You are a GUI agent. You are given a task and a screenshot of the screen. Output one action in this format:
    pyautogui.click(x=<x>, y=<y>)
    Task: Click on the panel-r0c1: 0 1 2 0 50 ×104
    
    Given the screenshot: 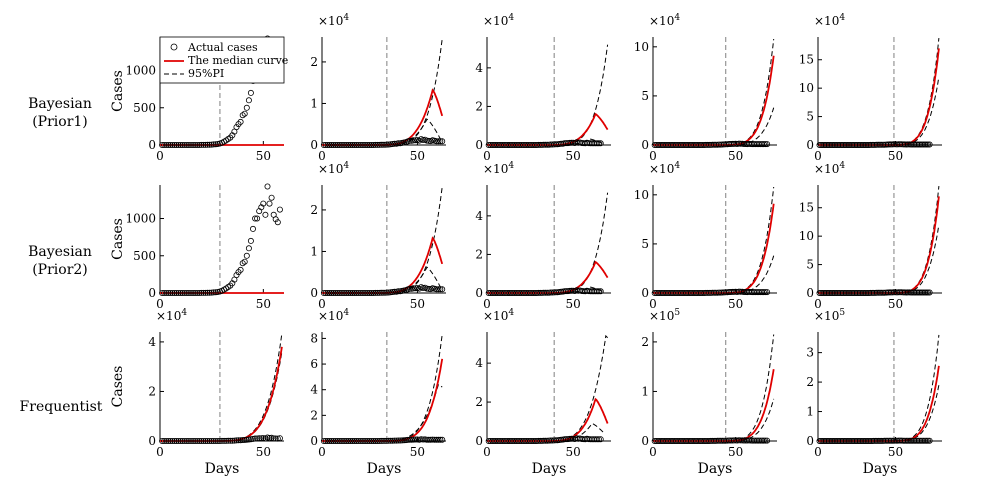 What is the action you would take?
    pyautogui.click(x=378, y=88)
    